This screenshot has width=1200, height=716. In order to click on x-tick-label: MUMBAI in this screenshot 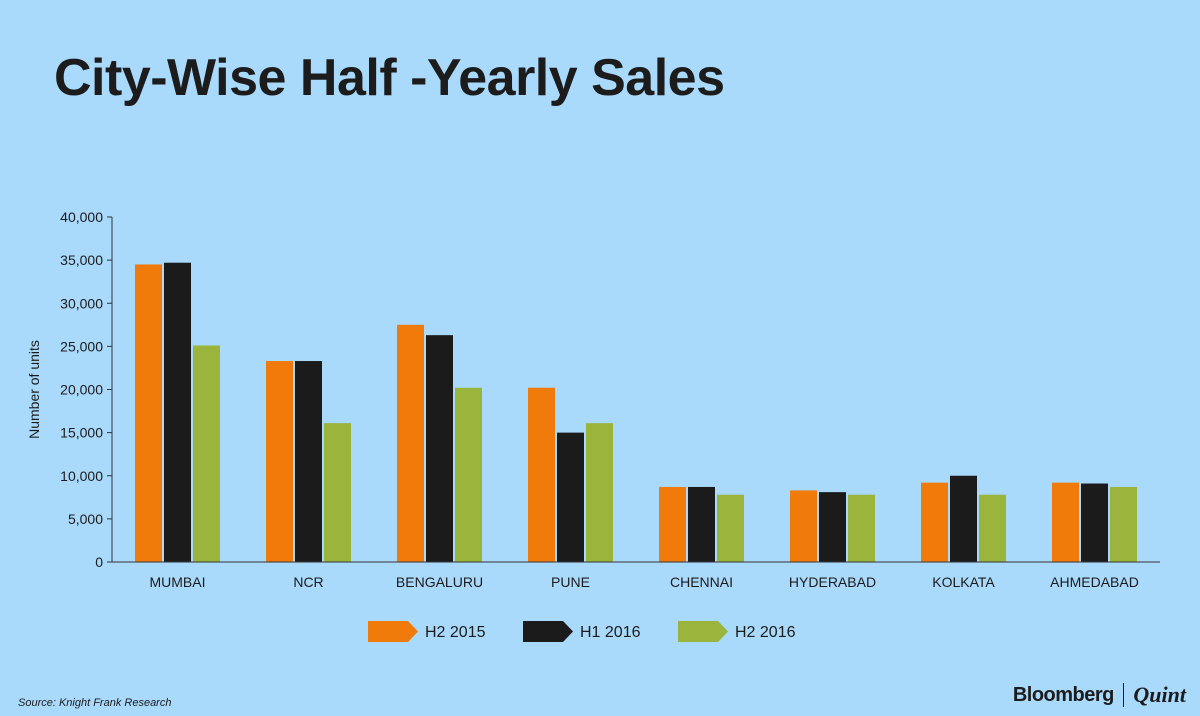, I will do `click(178, 582)`.